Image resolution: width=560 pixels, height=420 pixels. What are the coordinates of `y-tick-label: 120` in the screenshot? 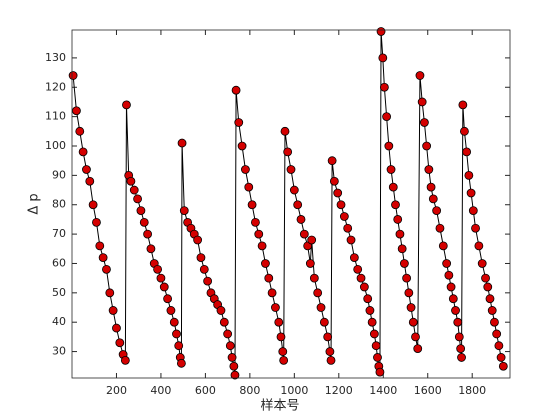 It's located at (55, 86).